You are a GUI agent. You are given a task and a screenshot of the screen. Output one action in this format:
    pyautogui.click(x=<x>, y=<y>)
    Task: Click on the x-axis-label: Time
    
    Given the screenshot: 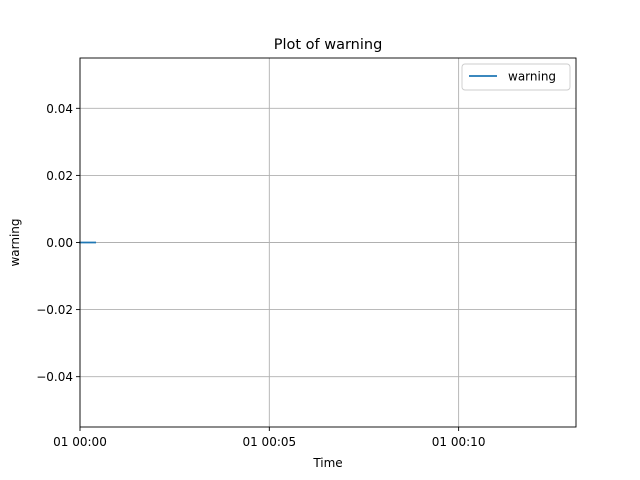 What is the action you would take?
    pyautogui.click(x=327, y=463)
    